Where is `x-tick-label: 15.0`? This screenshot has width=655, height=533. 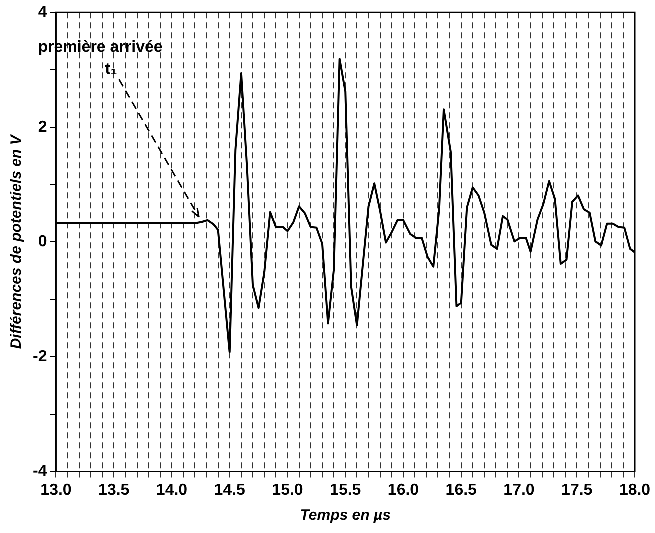
x-tick-label: 15.0 is located at coordinates (288, 490).